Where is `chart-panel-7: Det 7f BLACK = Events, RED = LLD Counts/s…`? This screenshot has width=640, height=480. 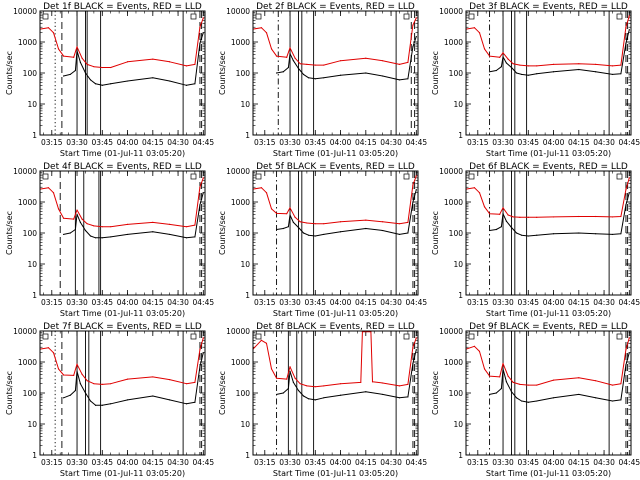 chart-panel-7: Det 7f BLACK = Events, RED = LLD Counts/s… is located at coordinates (109, 400).